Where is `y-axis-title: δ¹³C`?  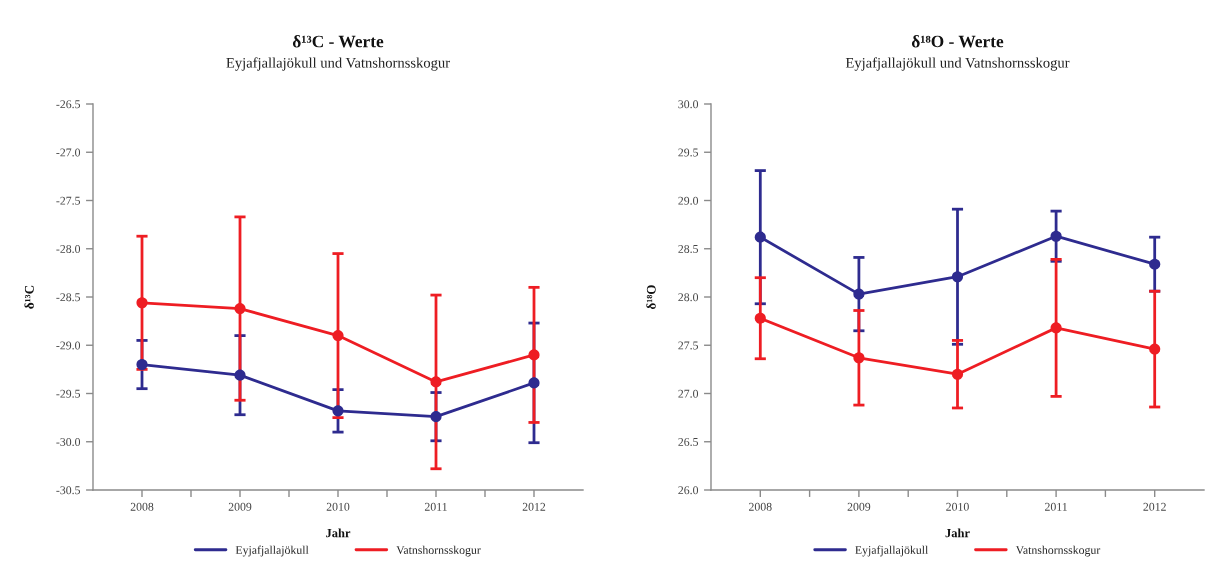 y-axis-title: δ¹³C is located at coordinates (29, 297).